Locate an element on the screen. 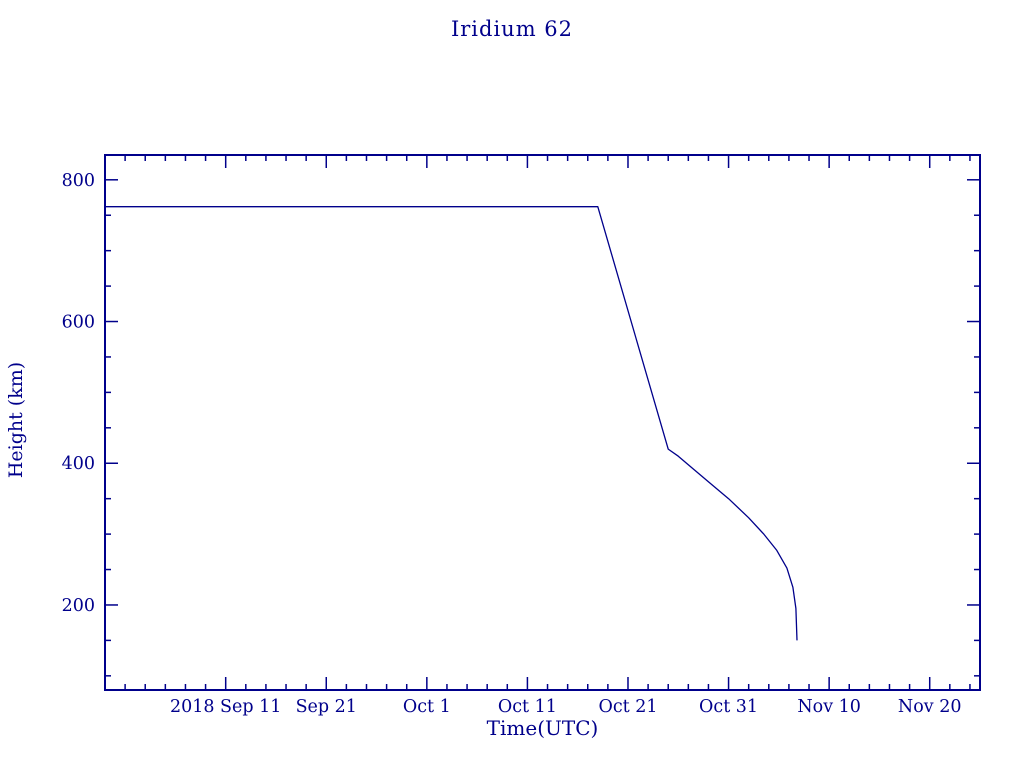 This screenshot has width=1024, height=768. x-tick-label: 2018 Sep 11 is located at coordinates (225, 707).